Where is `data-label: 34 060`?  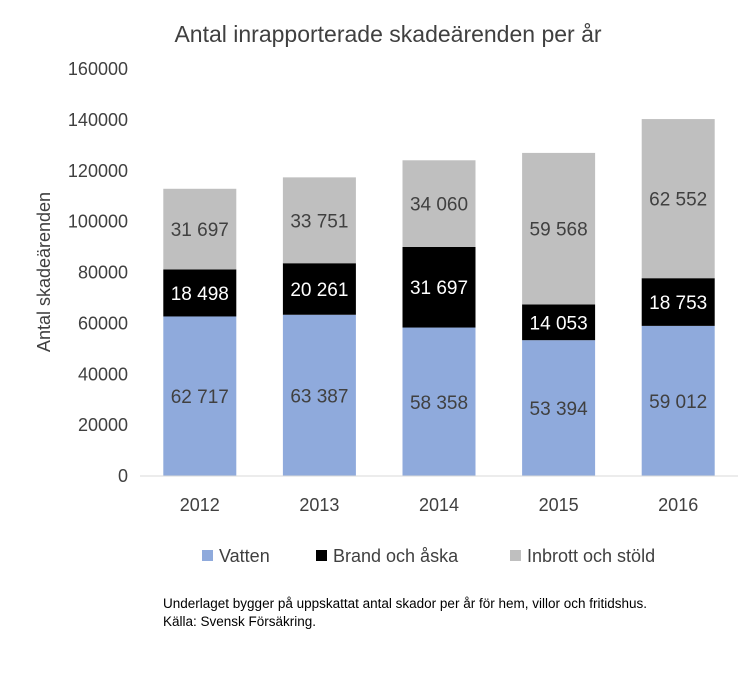
data-label: 34 060 is located at coordinates (439, 205).